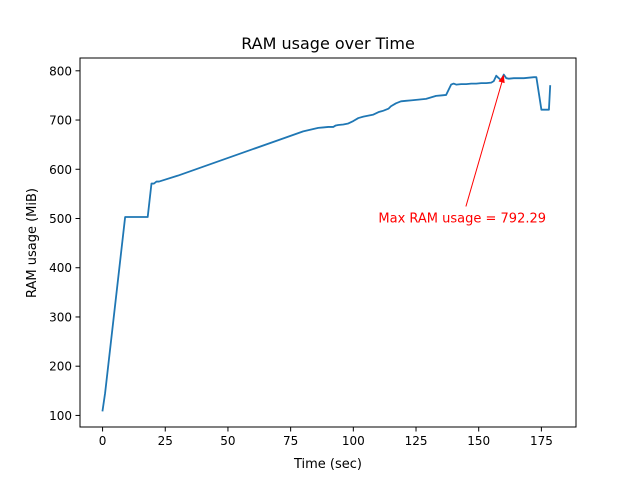 This screenshot has height=485, width=640. I want to click on y-tick-label: 300, so click(60, 317).